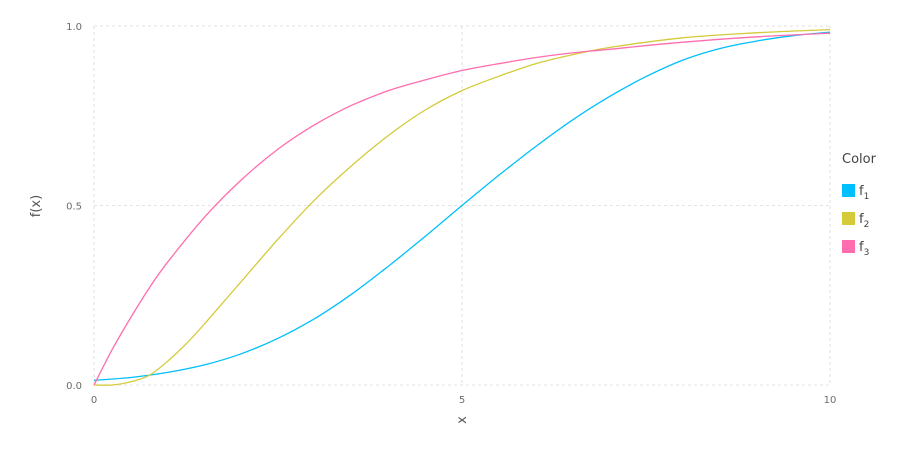 The width and height of the screenshot is (907, 454). I want to click on legend-label-2: f2, so click(864, 221).